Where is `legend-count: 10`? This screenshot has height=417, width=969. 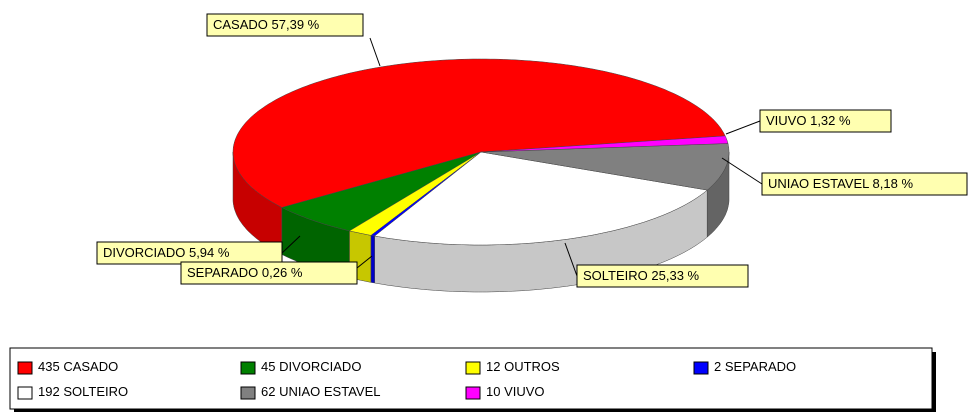
legend-count: 10 is located at coordinates (493, 391).